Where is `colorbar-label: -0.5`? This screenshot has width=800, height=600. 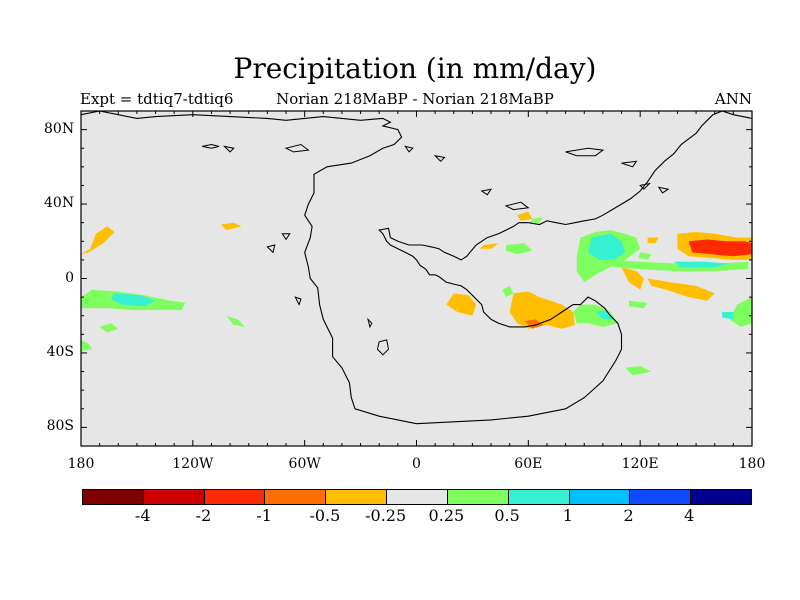 colorbar-label: -0.5 is located at coordinates (325, 515).